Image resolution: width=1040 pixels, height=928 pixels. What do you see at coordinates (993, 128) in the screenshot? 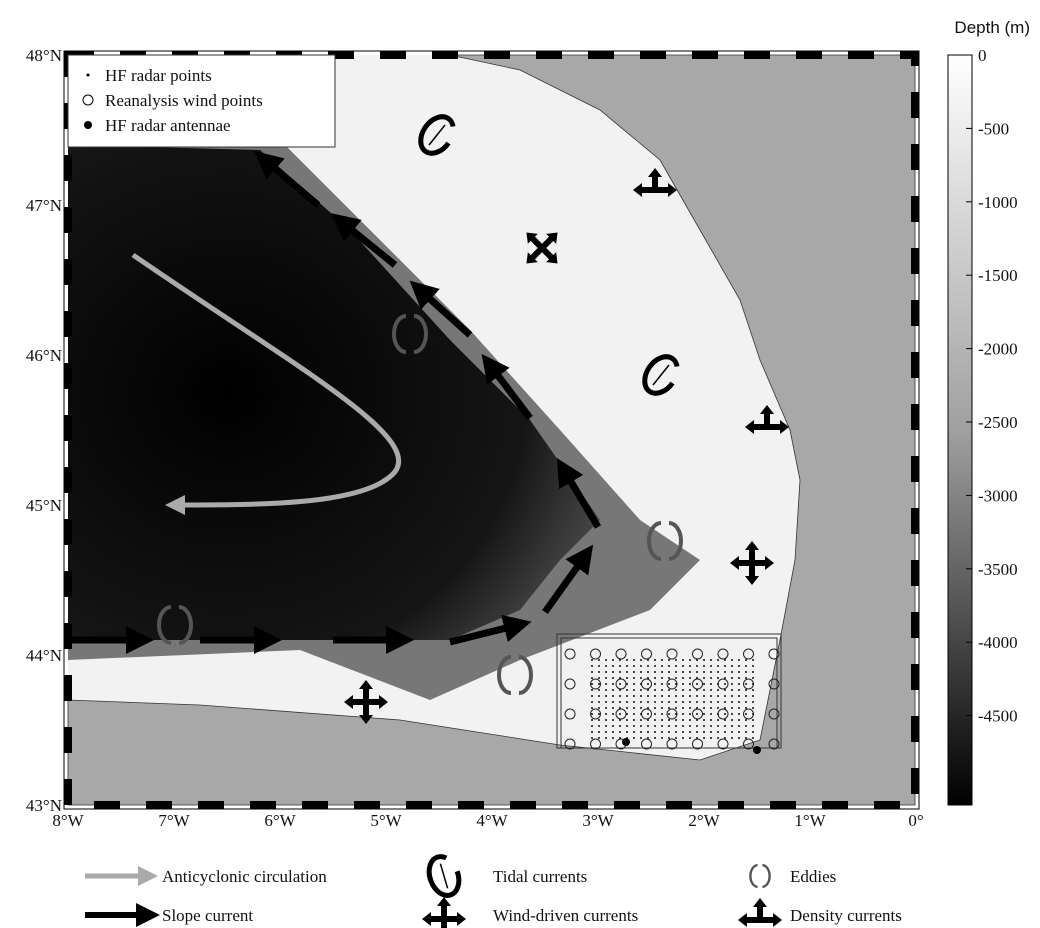
I see `colorbar-tick-label: -500` at bounding box center [993, 128].